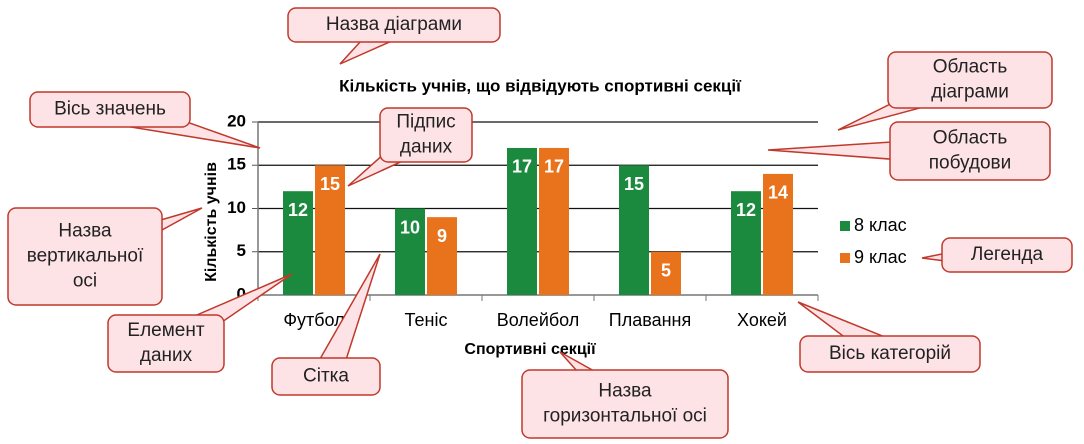 This screenshot has width=1084, height=444. What do you see at coordinates (880, 225) in the screenshot?
I see `legend-label: 8 клас` at bounding box center [880, 225].